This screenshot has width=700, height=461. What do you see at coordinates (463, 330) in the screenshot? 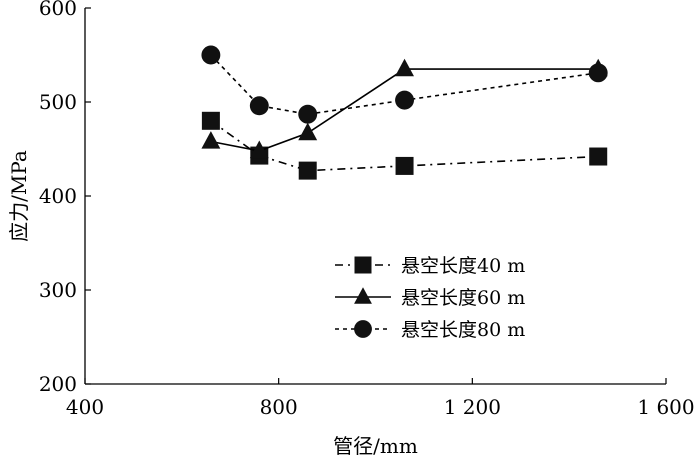
I see `legend-label: 悬空长度80 m` at bounding box center [463, 330].